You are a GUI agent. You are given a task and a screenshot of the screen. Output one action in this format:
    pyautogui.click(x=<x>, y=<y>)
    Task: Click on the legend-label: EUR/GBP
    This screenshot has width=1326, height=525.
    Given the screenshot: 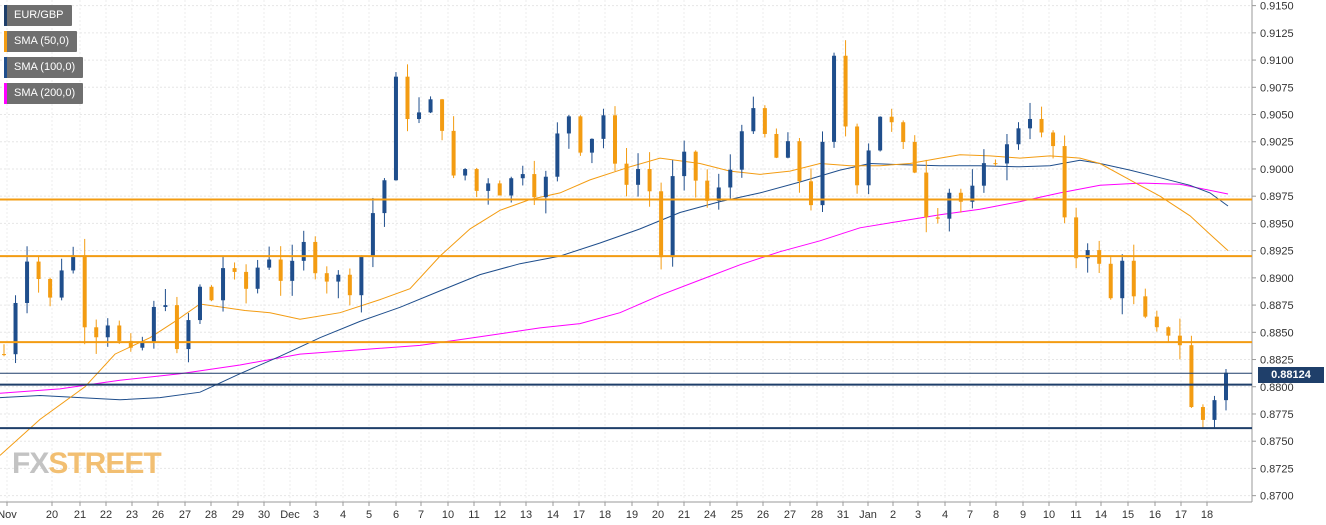 What is the action you would take?
    pyautogui.click(x=39, y=15)
    